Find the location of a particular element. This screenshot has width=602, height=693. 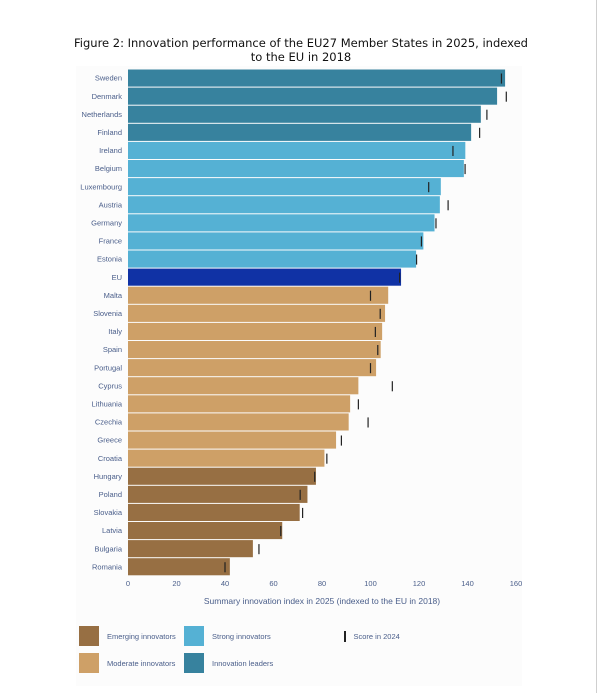

legend-strong: Strong innovators is located at coordinates (227, 636).